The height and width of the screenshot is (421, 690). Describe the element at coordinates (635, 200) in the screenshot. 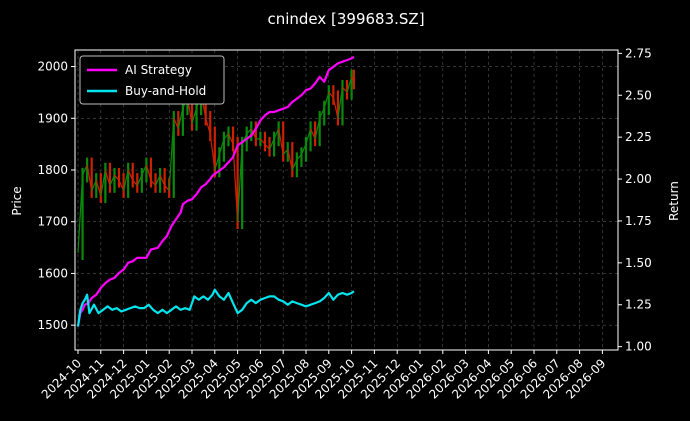

I see `right-axis: 1.00 1.25 1.50 1.75 2.00 2.25 2.50 2.75` at that location.